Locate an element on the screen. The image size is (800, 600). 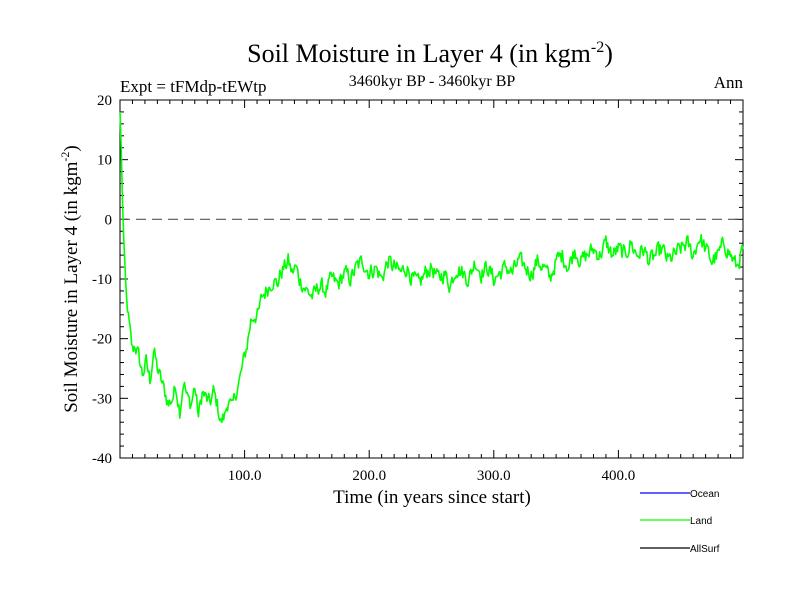
y-tick-label: 20 is located at coordinates (104, 101).